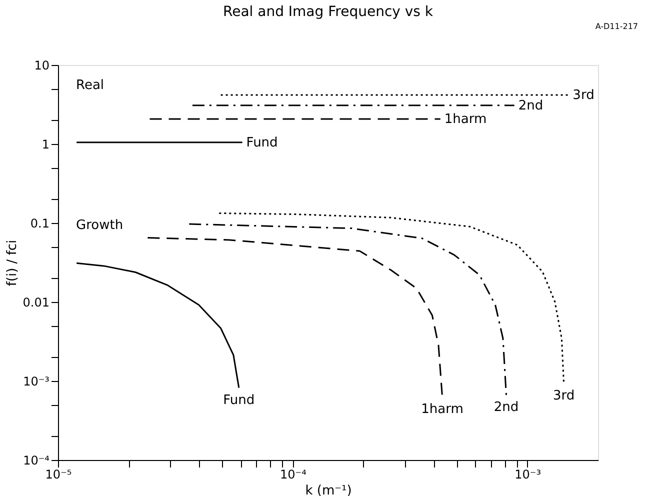  Describe the element at coordinates (90, 85) in the screenshot. I see `annotation: Real` at that location.